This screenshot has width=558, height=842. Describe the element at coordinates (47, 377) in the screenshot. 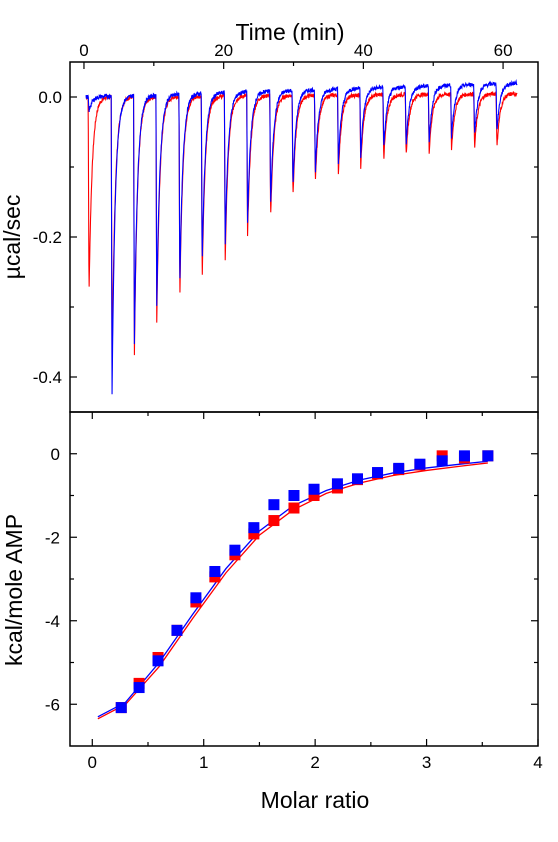

I see `top-y-tick-label-2: -0.4` at that location.